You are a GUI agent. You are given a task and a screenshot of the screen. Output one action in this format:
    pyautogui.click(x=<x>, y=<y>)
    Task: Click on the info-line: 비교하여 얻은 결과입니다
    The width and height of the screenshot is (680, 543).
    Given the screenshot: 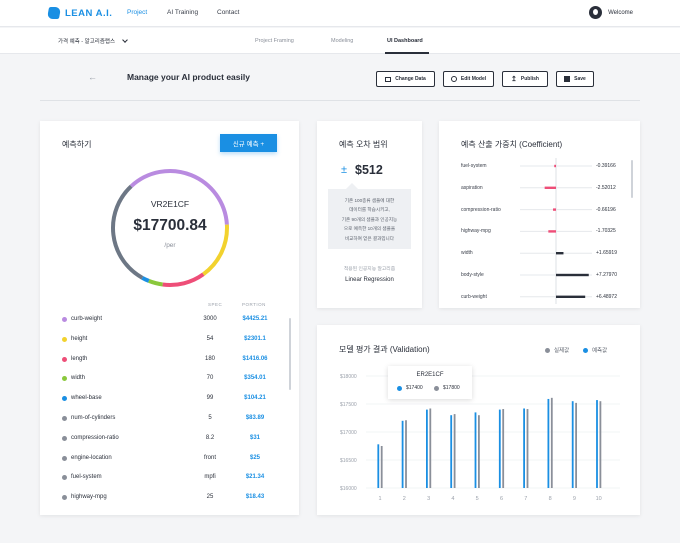 What is the action you would take?
    pyautogui.click(x=369, y=238)
    